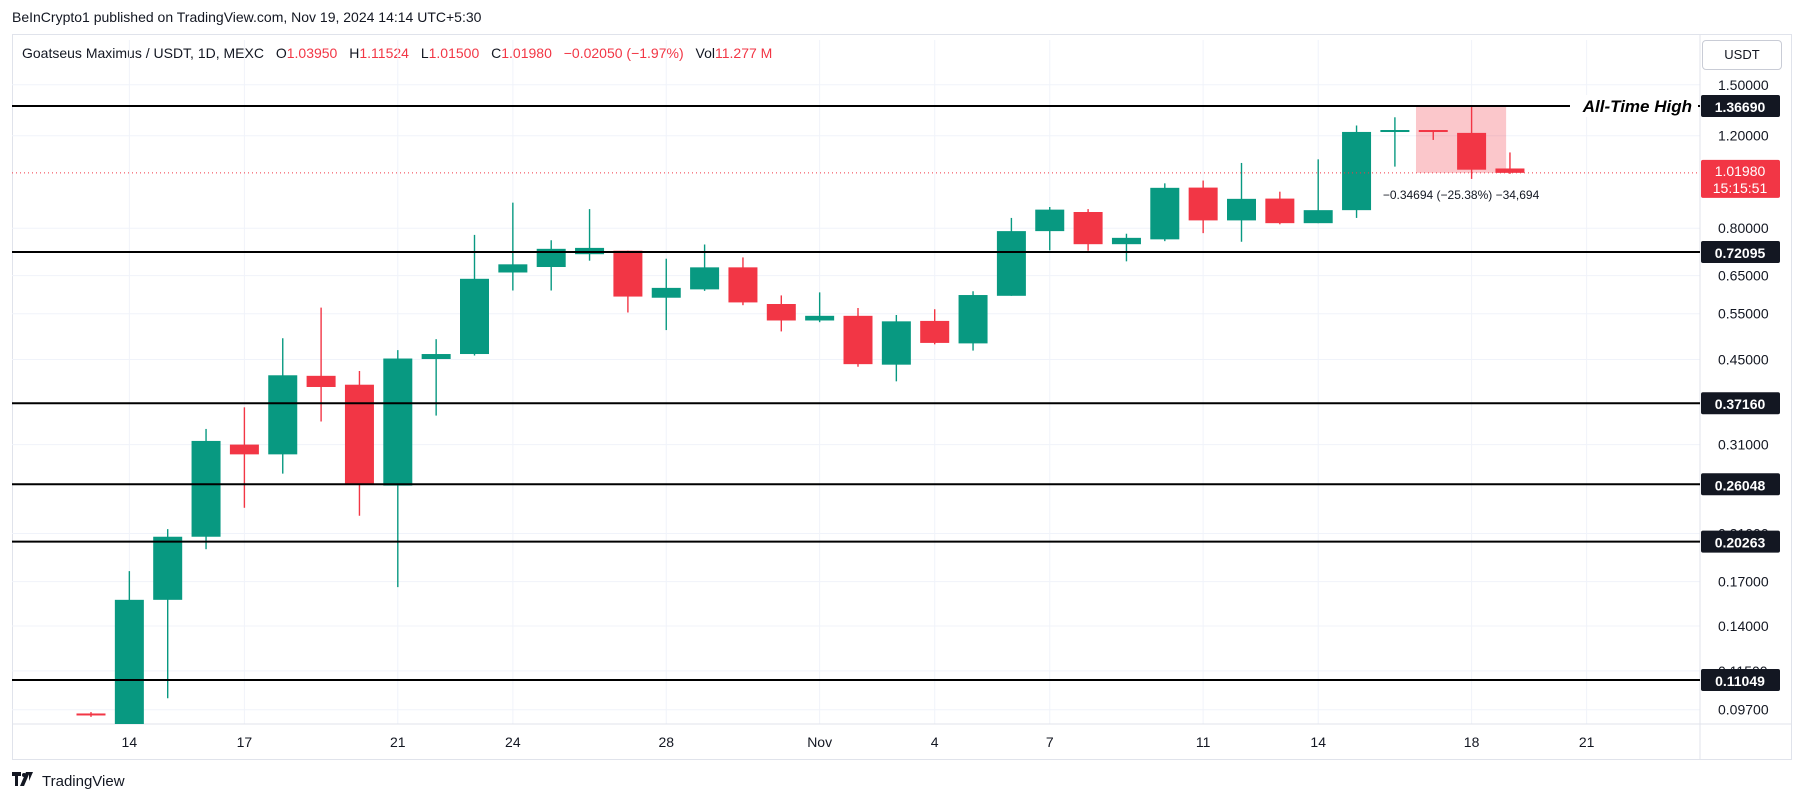  I want to click on level-price-text: 0.72095, so click(1740, 253).